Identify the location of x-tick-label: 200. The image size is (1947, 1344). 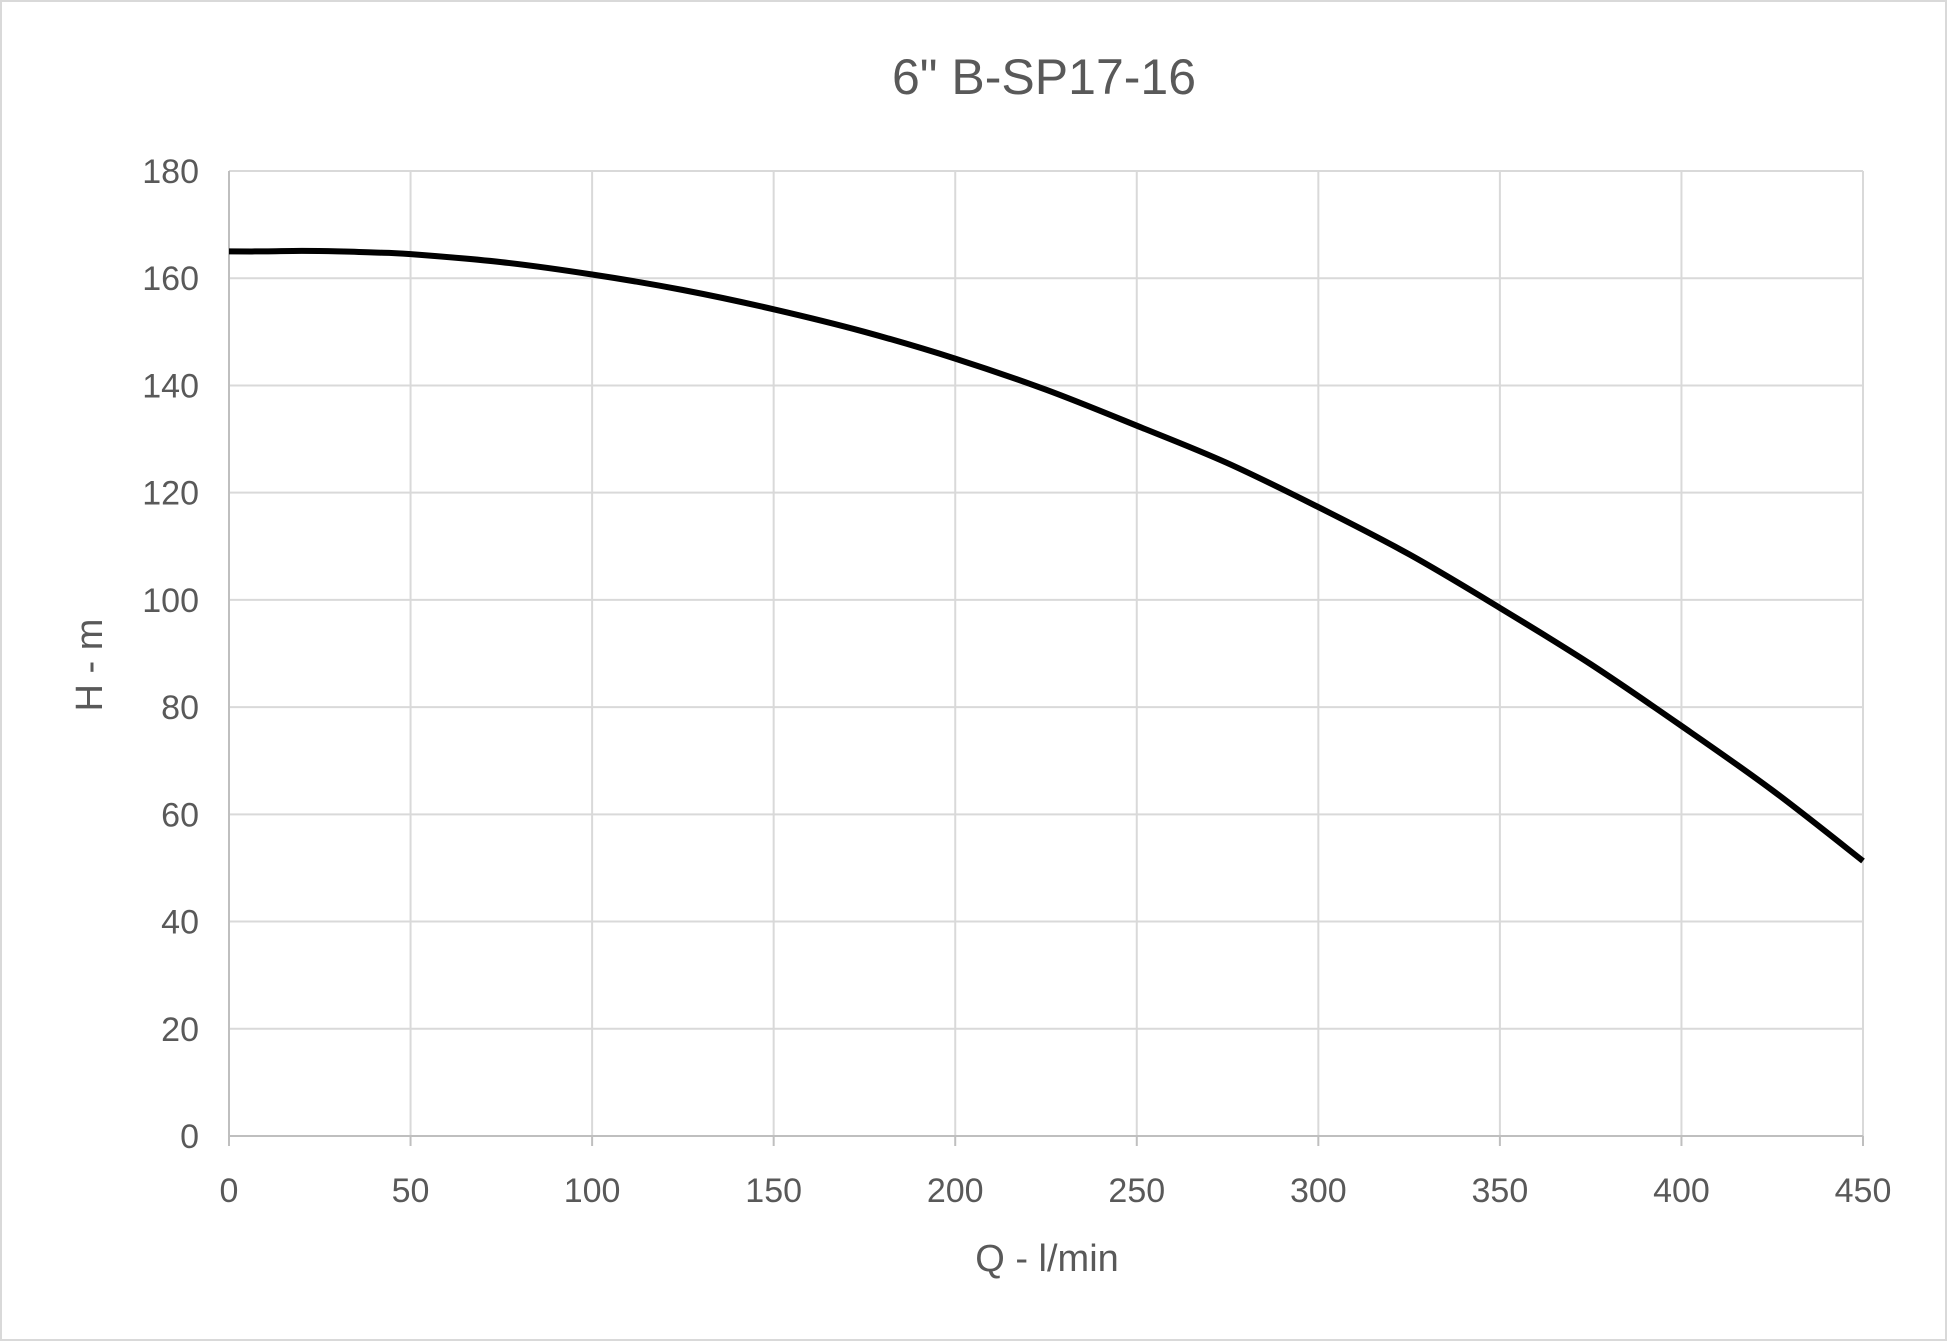
(955, 1191).